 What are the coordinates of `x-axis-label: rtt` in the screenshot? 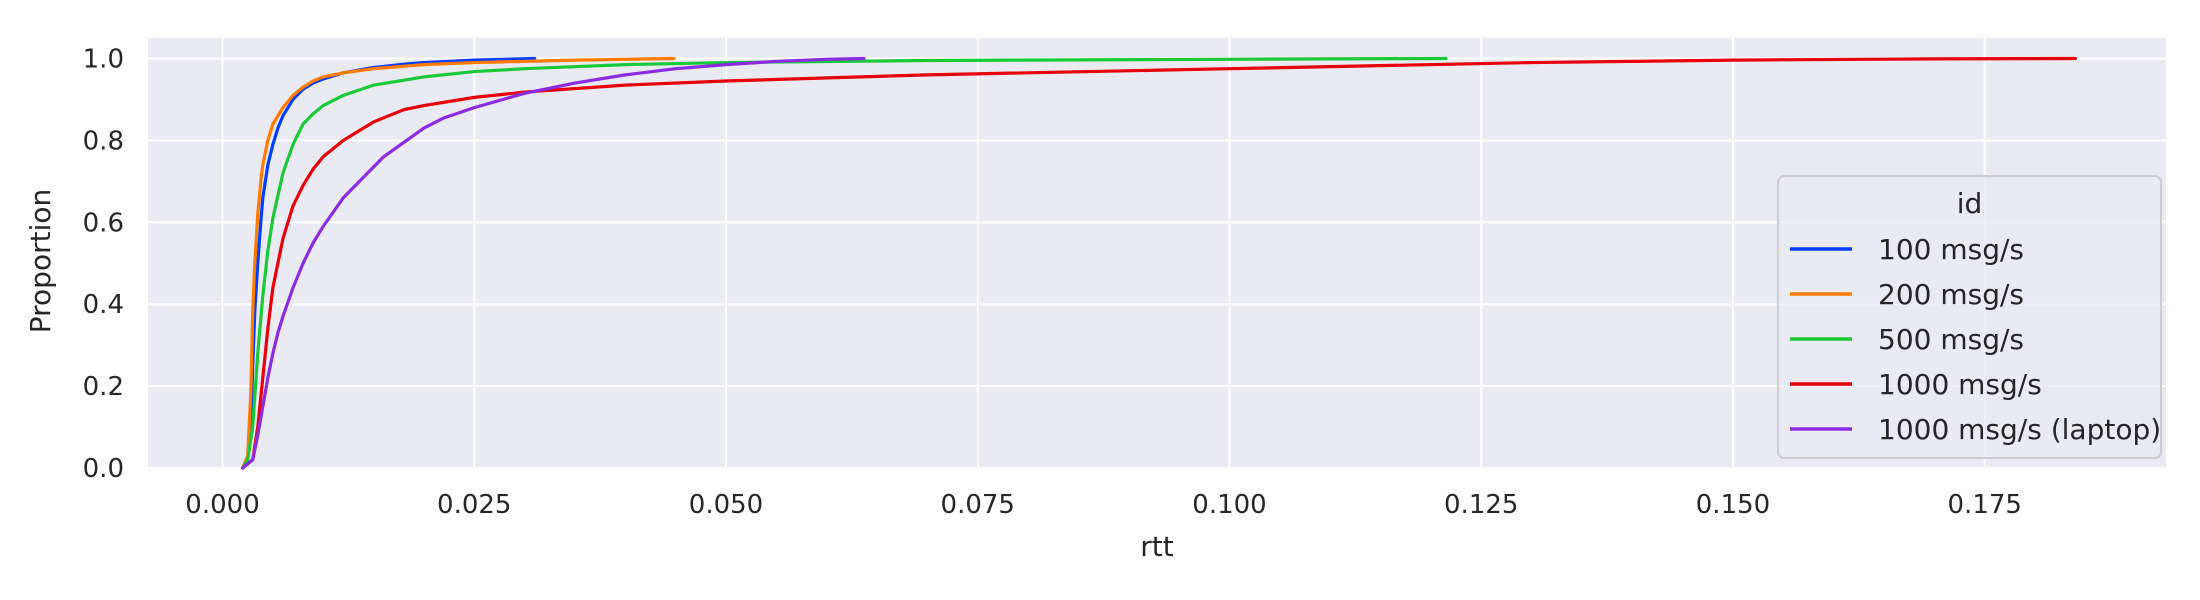 It's located at (1156, 546).